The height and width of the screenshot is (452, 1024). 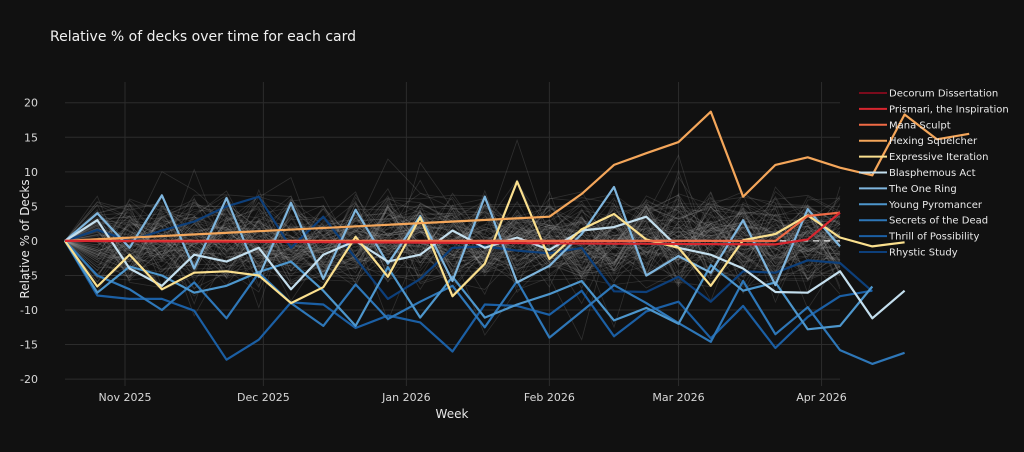 I want to click on legend-entry: Decorum Dissertation, so click(x=943, y=94).